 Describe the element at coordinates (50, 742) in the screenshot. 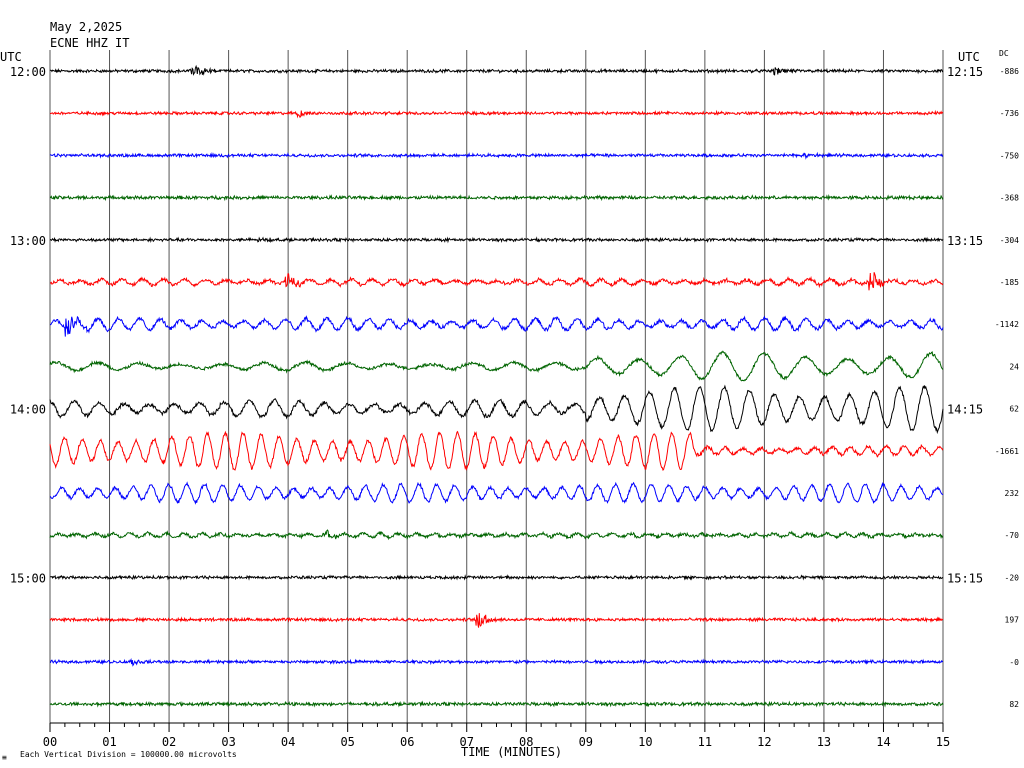

I see `x-tick-label: 00` at that location.